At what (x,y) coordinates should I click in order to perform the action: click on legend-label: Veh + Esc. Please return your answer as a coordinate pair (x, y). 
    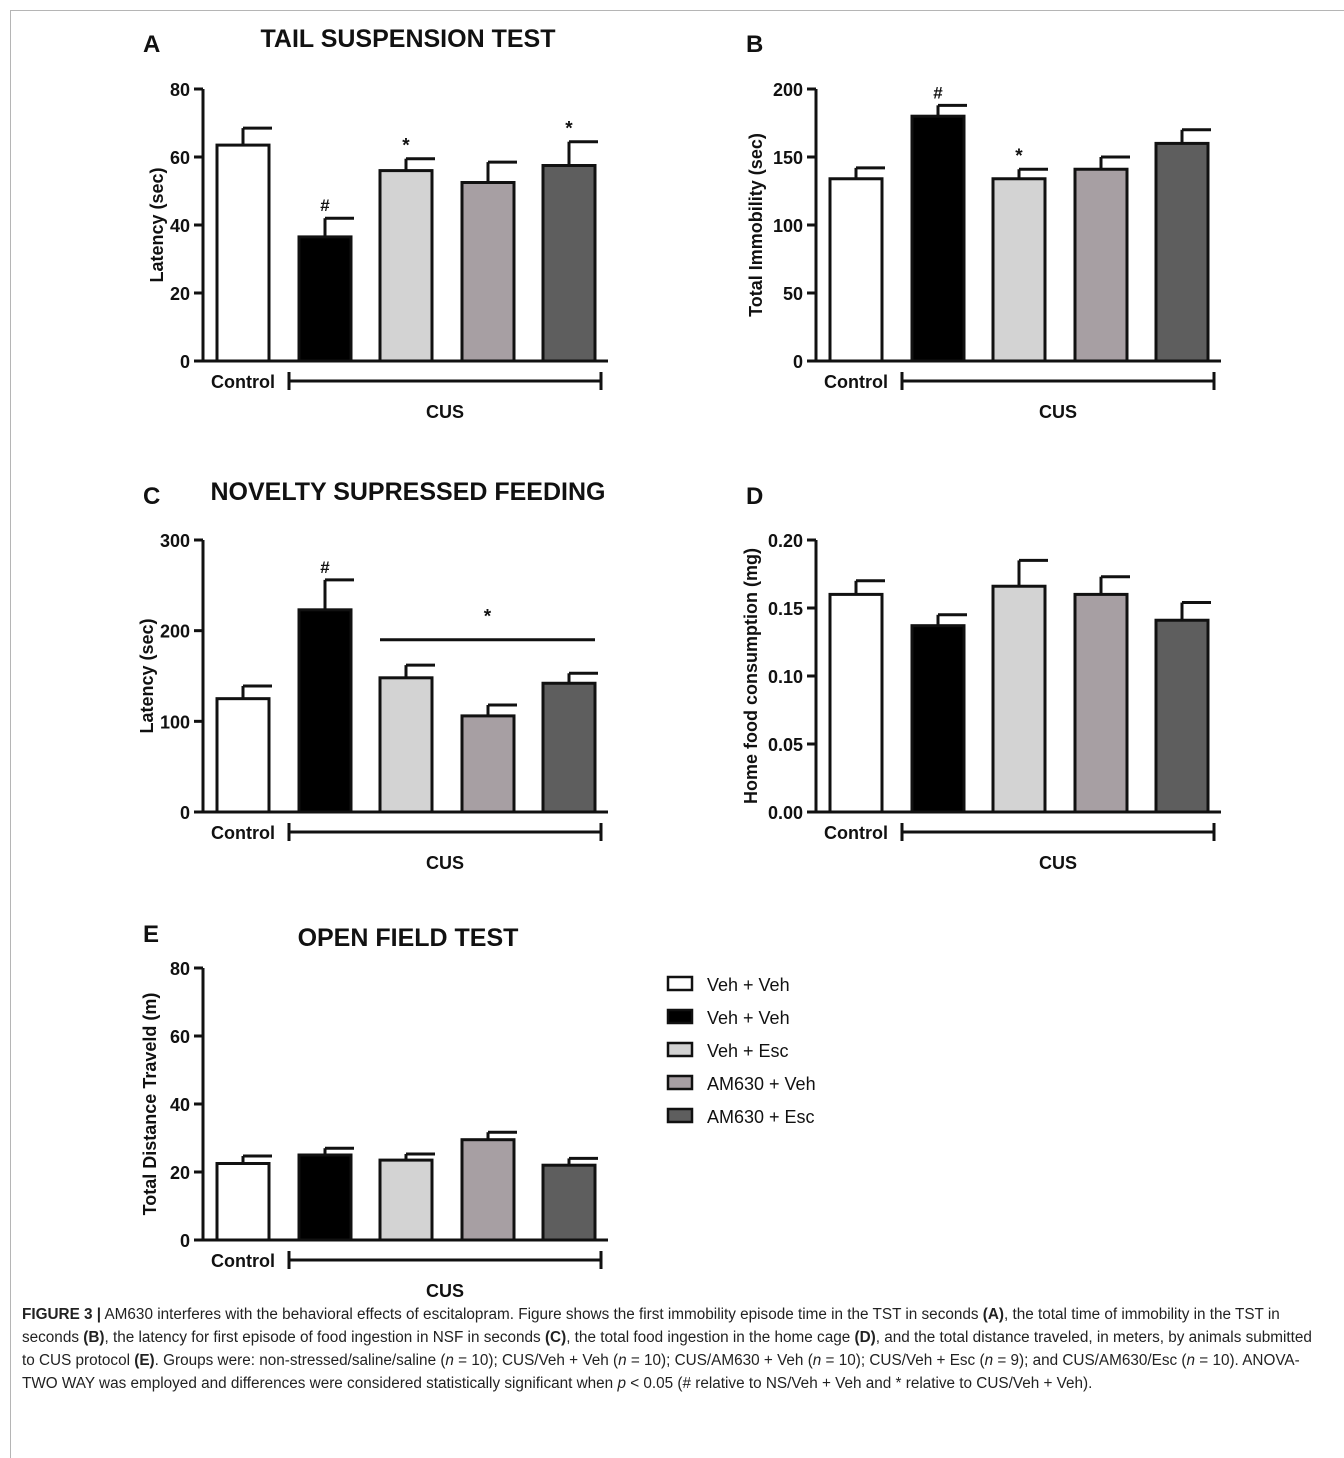
    Looking at the image, I should click on (748, 1051).